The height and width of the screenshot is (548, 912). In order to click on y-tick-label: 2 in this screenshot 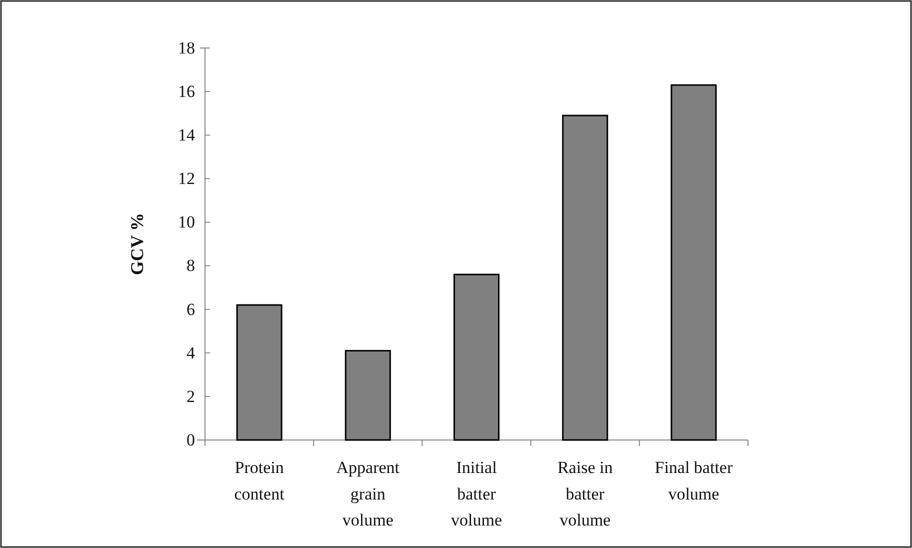, I will do `click(190, 396)`.